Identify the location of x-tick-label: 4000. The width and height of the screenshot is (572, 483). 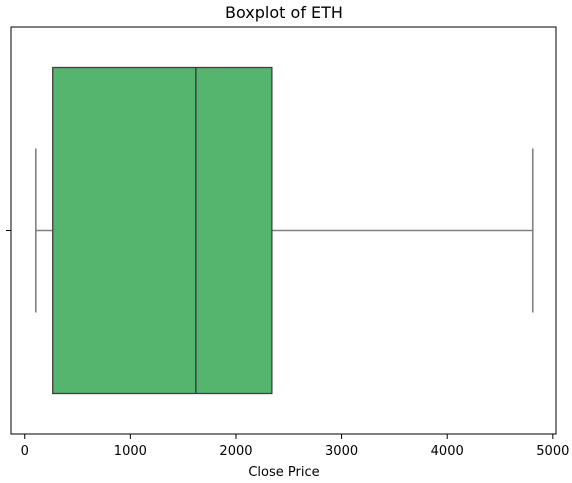
(447, 451).